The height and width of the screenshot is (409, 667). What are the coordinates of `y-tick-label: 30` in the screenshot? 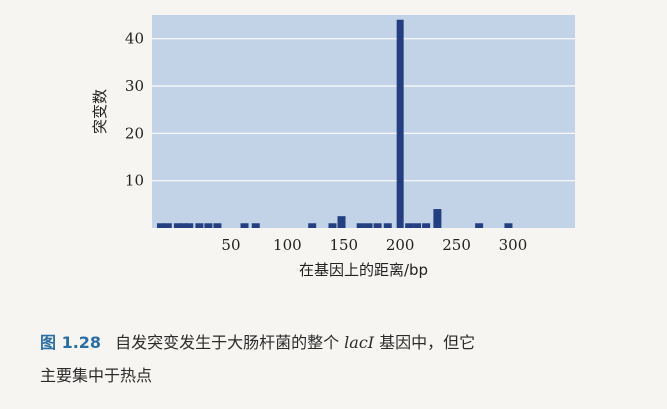 It's located at (134, 86).